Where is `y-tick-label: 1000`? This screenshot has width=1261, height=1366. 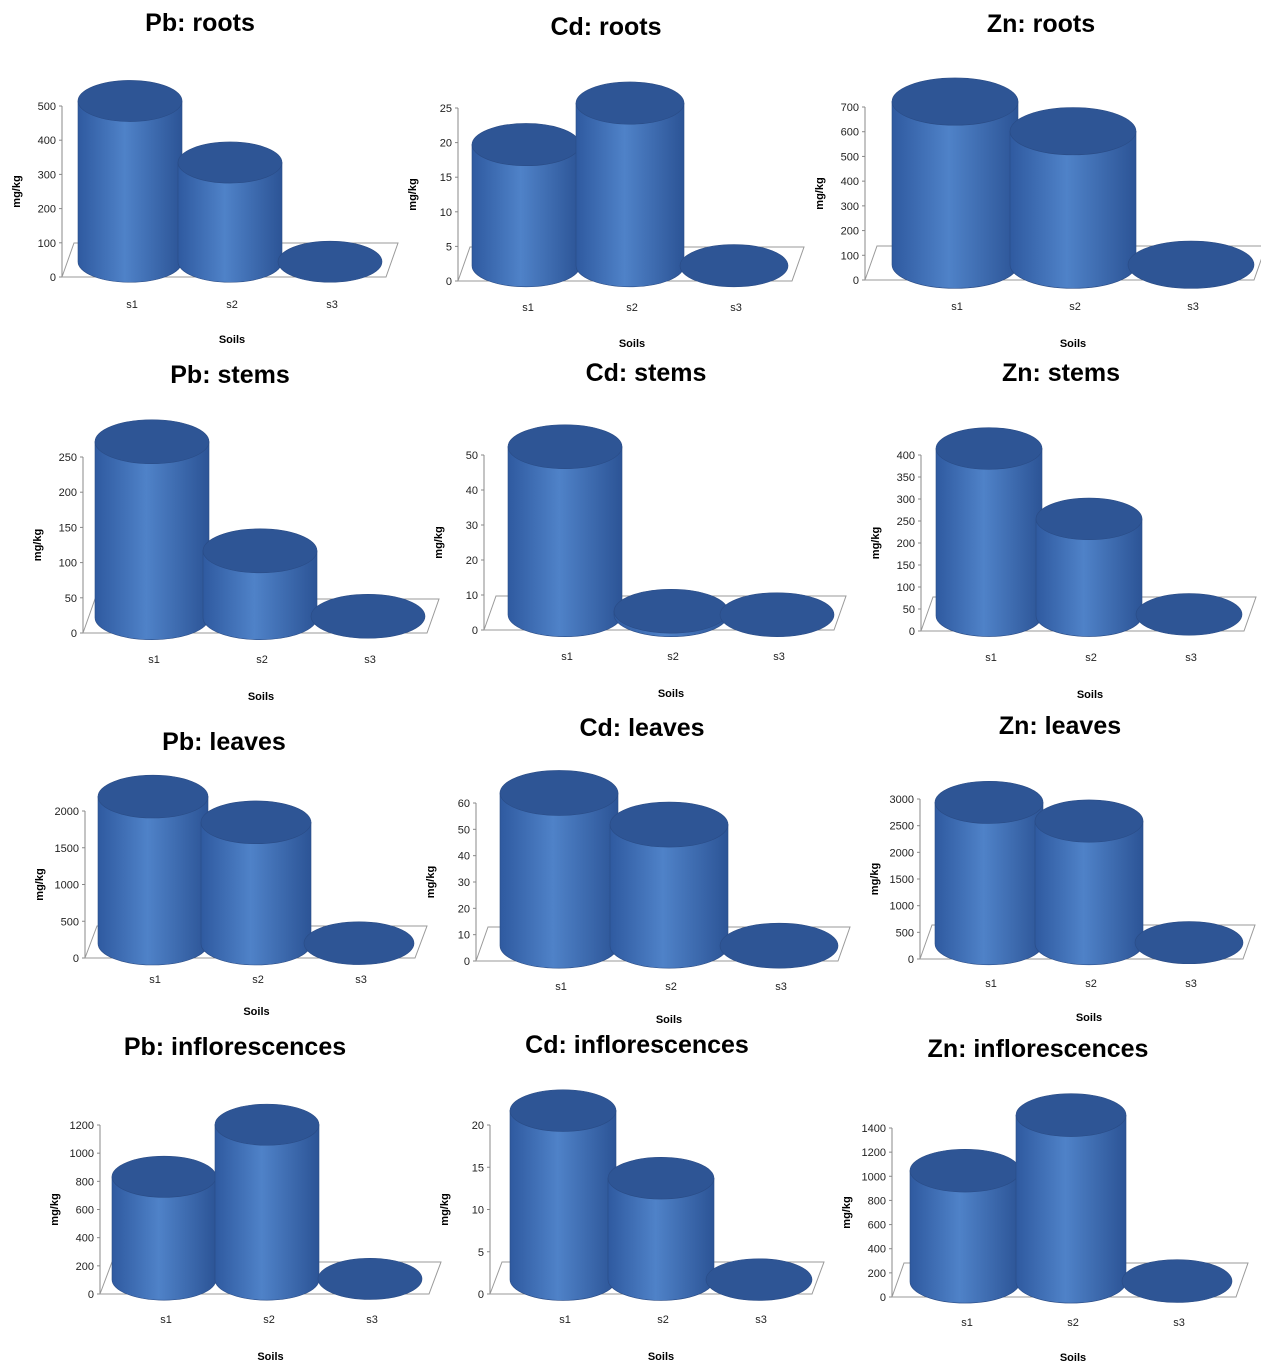 y-tick-label: 1000 is located at coordinates (874, 1177).